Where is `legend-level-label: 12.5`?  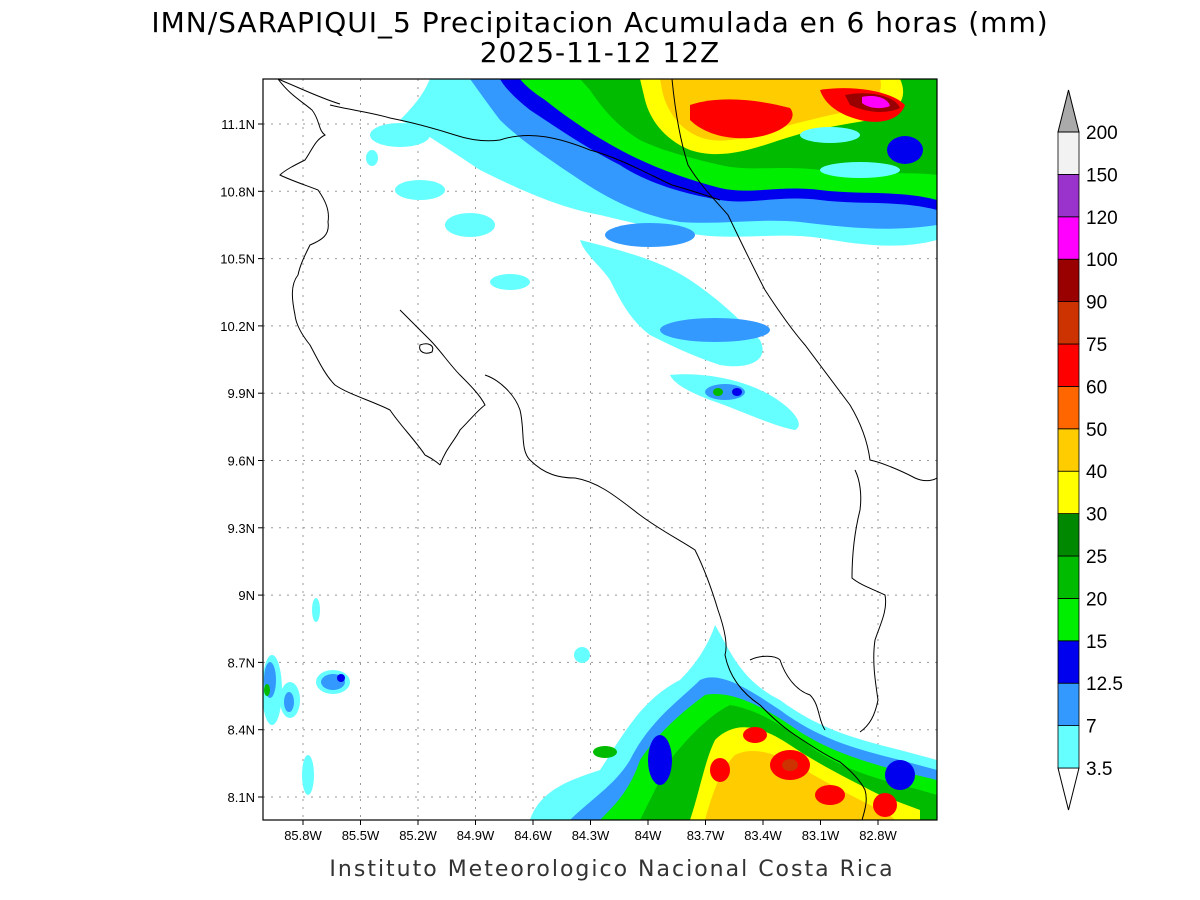
legend-level-label: 12.5 is located at coordinates (1104, 684).